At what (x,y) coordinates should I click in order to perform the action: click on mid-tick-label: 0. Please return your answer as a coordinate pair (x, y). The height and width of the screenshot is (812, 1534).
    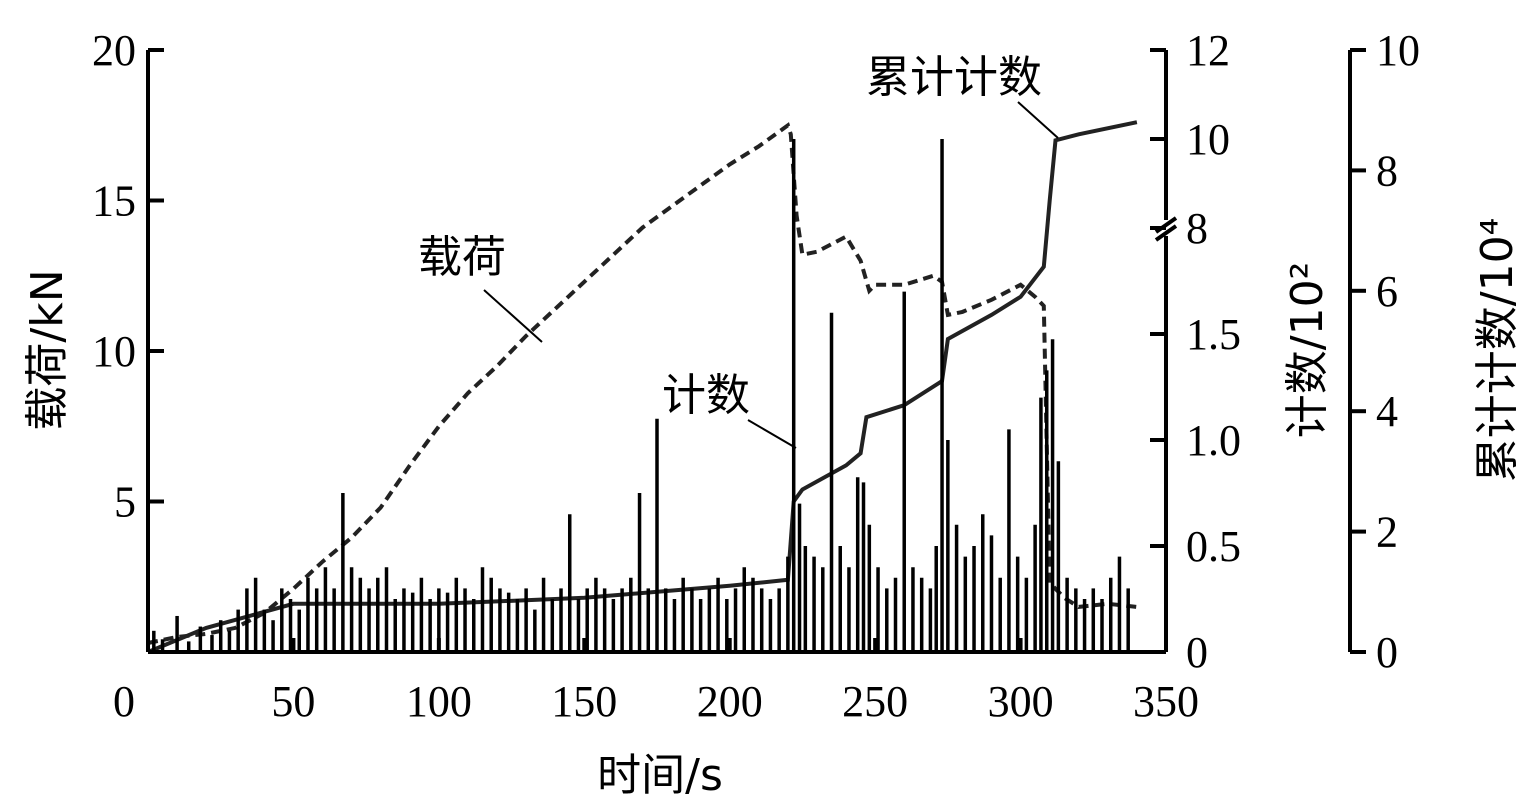
    Looking at the image, I should click on (1197, 652).